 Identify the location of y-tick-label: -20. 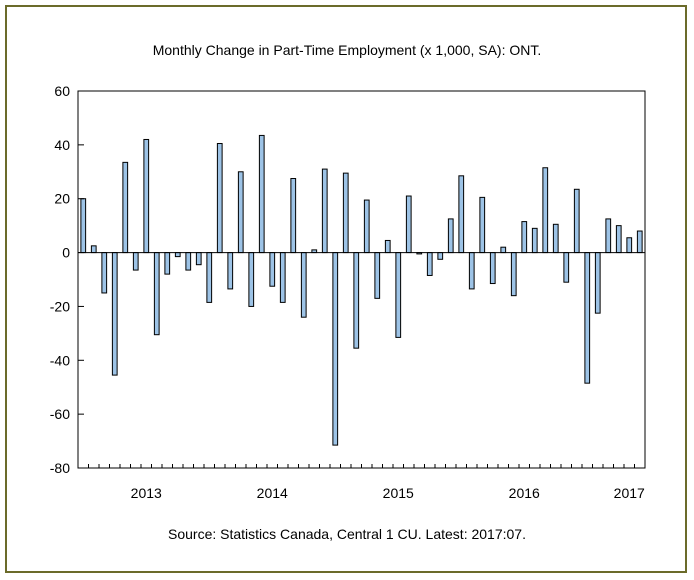
(60, 306).